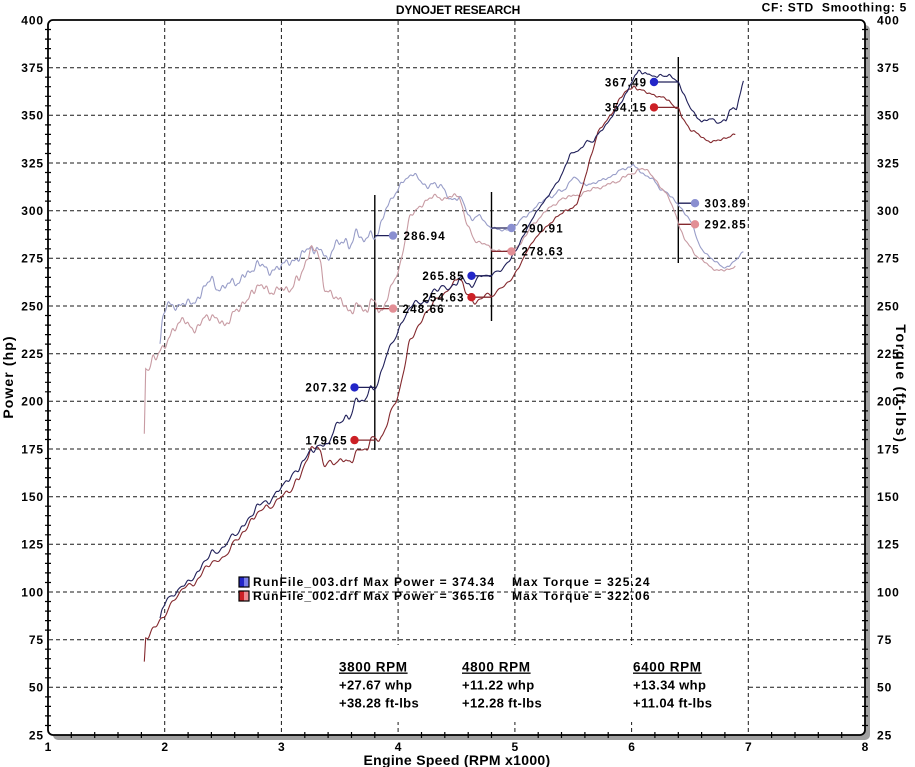 The width and height of the screenshot is (915, 767). What do you see at coordinates (669, 685) in the screenshot?
I see `svg-text: +13.34 whp` at bounding box center [669, 685].